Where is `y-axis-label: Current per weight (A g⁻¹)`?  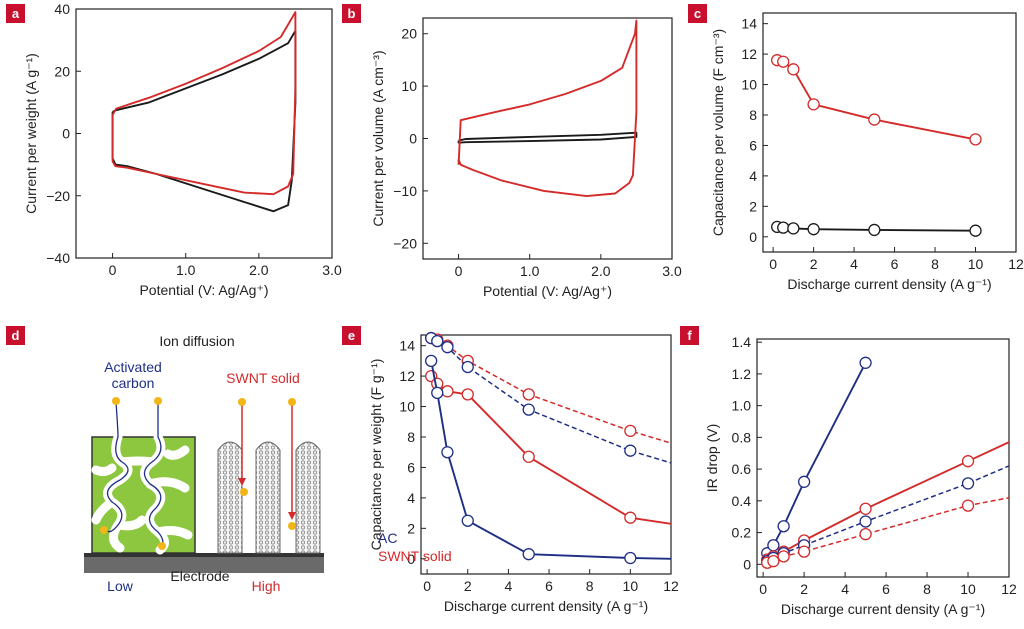 y-axis-label: Current per weight (A g⁻¹) is located at coordinates (31, 133).